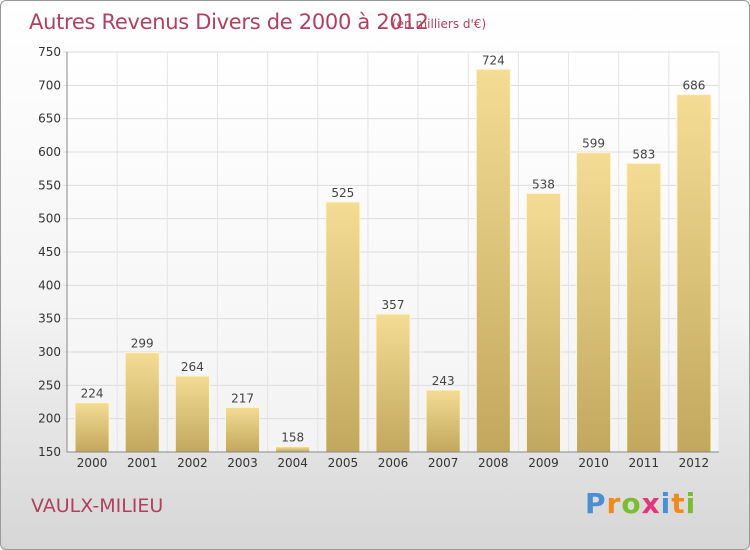 The height and width of the screenshot is (550, 750). I want to click on x-tick-label: 2004, so click(292, 463).